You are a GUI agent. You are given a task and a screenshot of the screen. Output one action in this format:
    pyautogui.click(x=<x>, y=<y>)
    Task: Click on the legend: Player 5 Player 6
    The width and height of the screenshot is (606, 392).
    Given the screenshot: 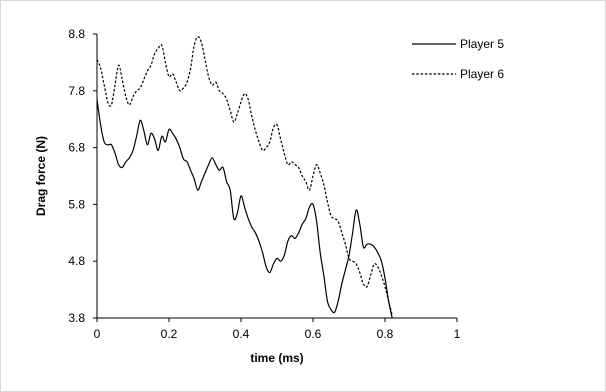 What is the action you would take?
    pyautogui.click(x=458, y=59)
    